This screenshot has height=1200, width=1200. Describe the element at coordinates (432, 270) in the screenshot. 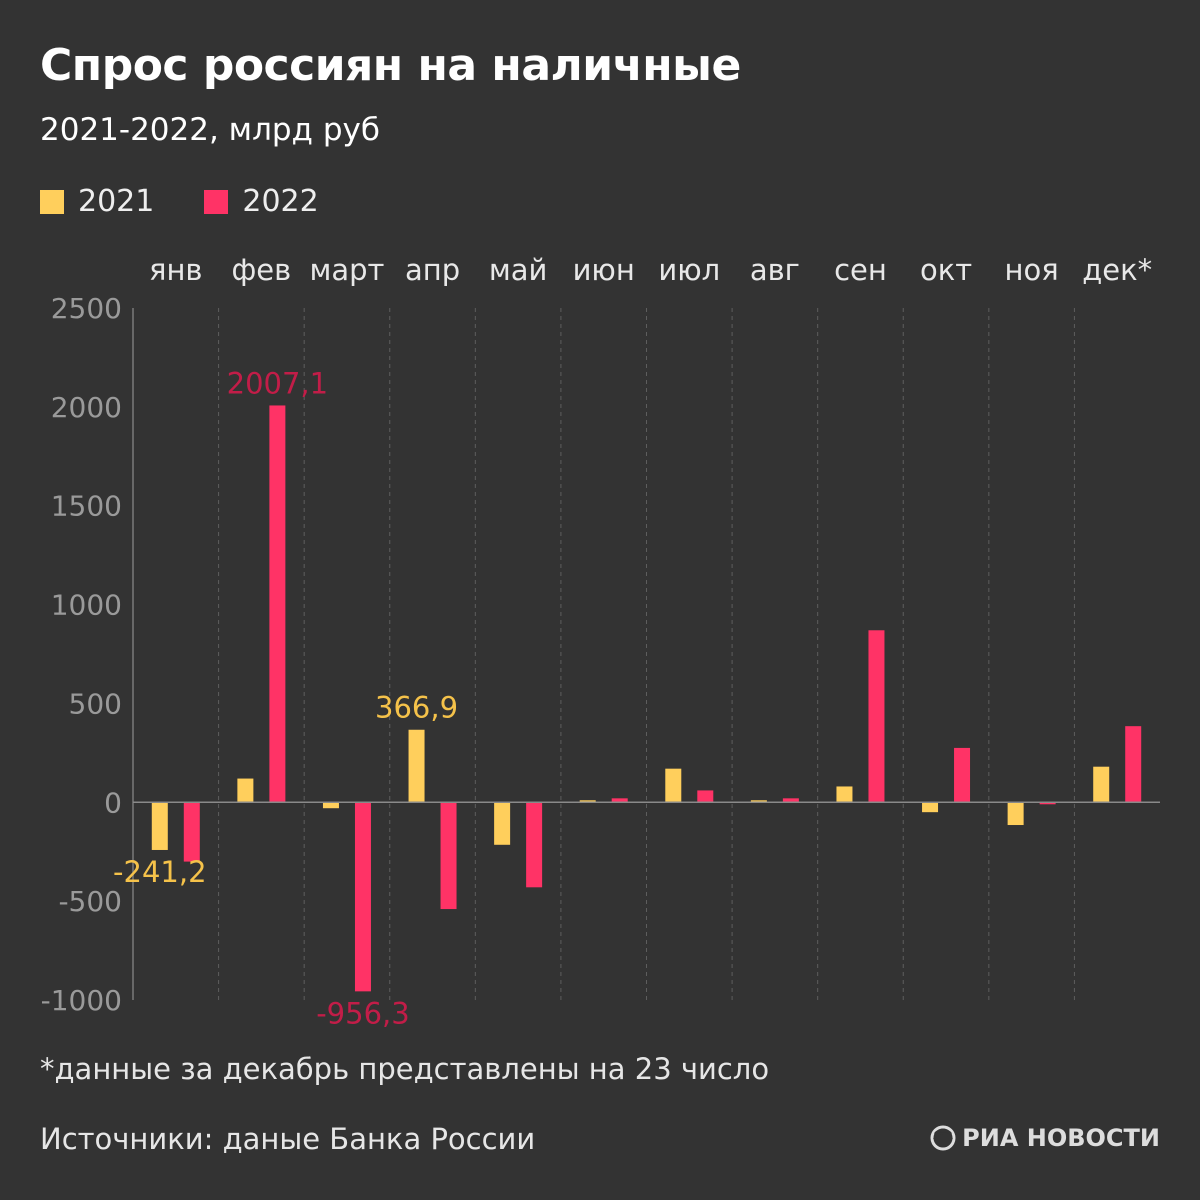

I see `month-label: апр` at that location.